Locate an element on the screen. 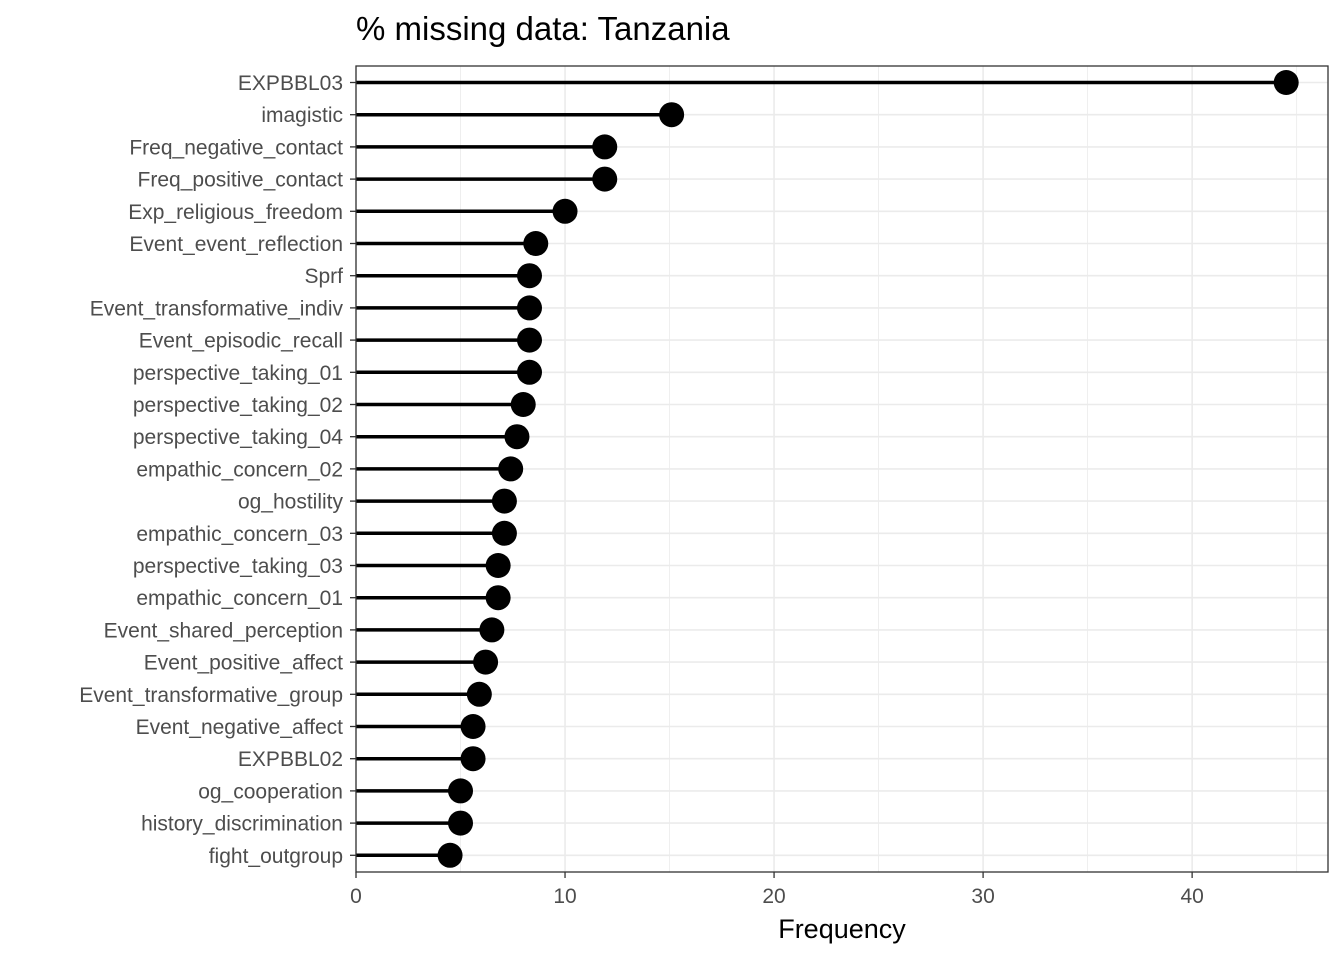 The width and height of the screenshot is (1344, 960). y-tick-label: og_hostility is located at coordinates (291, 502).